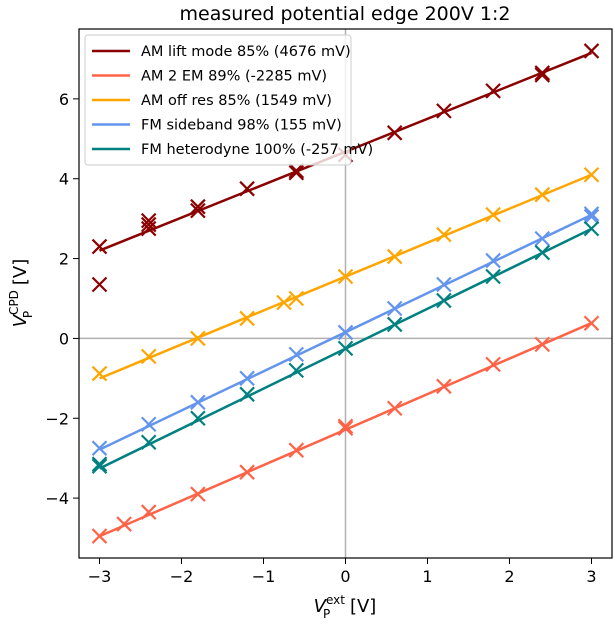 Image resolution: width=615 pixels, height=627 pixels. What do you see at coordinates (182, 576) in the screenshot?
I see `x-tick-label: −2` at bounding box center [182, 576].